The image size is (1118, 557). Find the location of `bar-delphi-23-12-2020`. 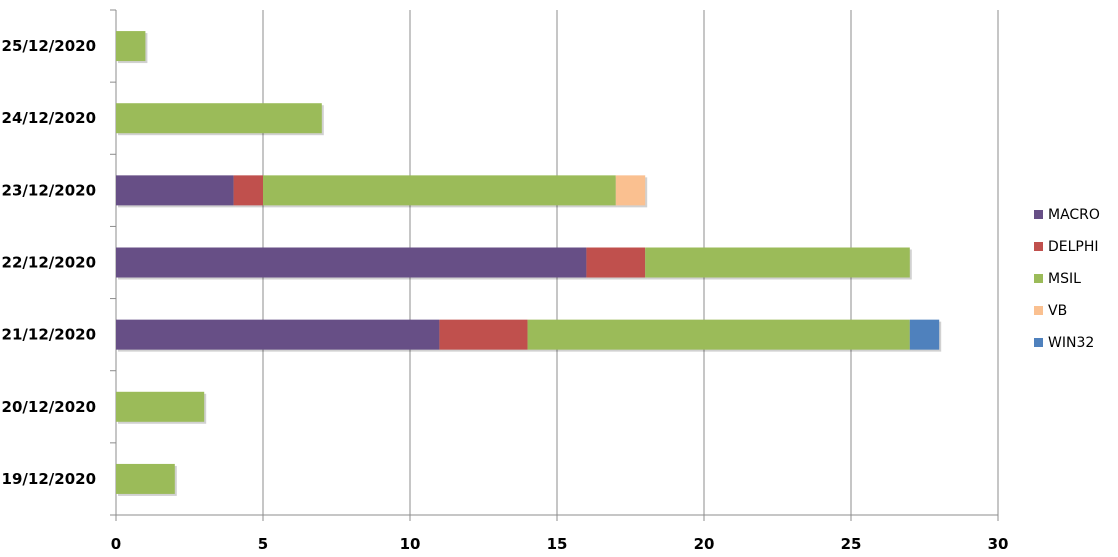

bar-delphi-23-12-2020 is located at coordinates (248, 190).